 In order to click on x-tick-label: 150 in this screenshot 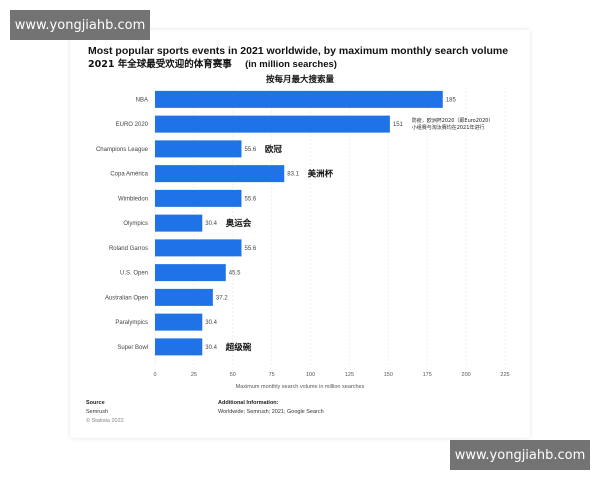, I will do `click(388, 375)`.